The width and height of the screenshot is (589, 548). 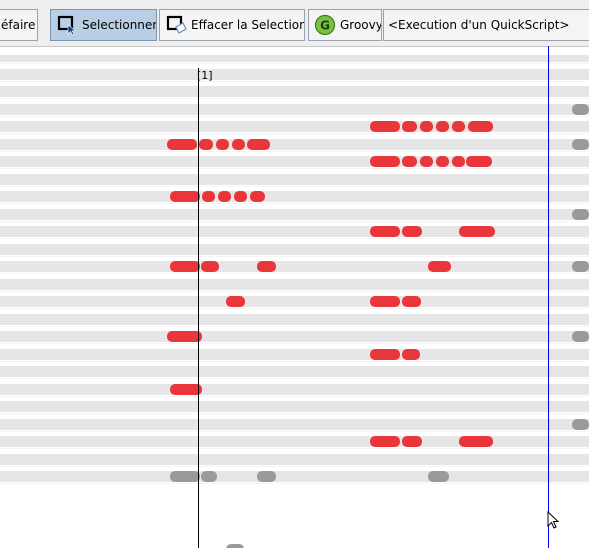 I want to click on quickscript-dropdown: <Execution d'un QuickScript>, so click(x=486, y=25).